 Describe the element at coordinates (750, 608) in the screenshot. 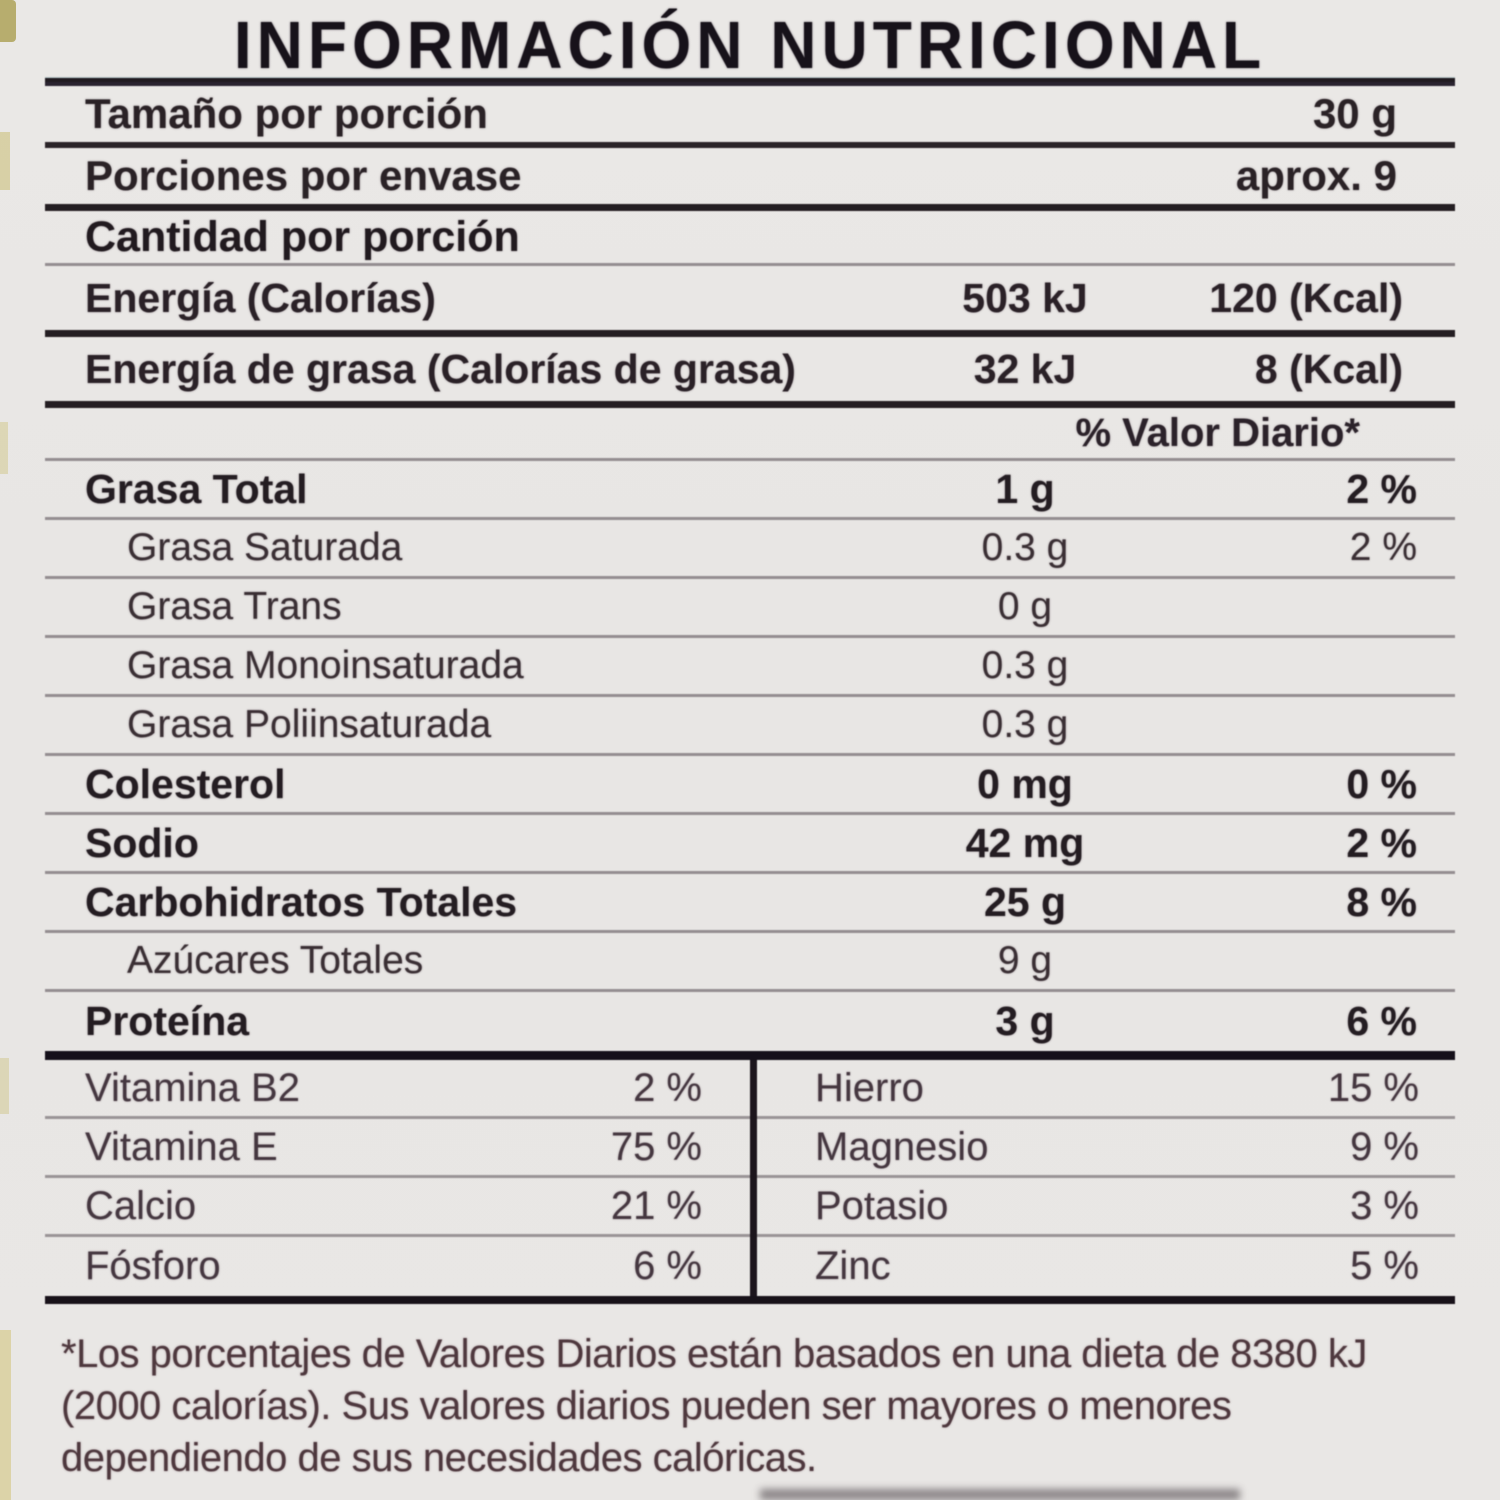

I see `nutrient-row-trans-fat: Grasa Trans 0 g` at that location.